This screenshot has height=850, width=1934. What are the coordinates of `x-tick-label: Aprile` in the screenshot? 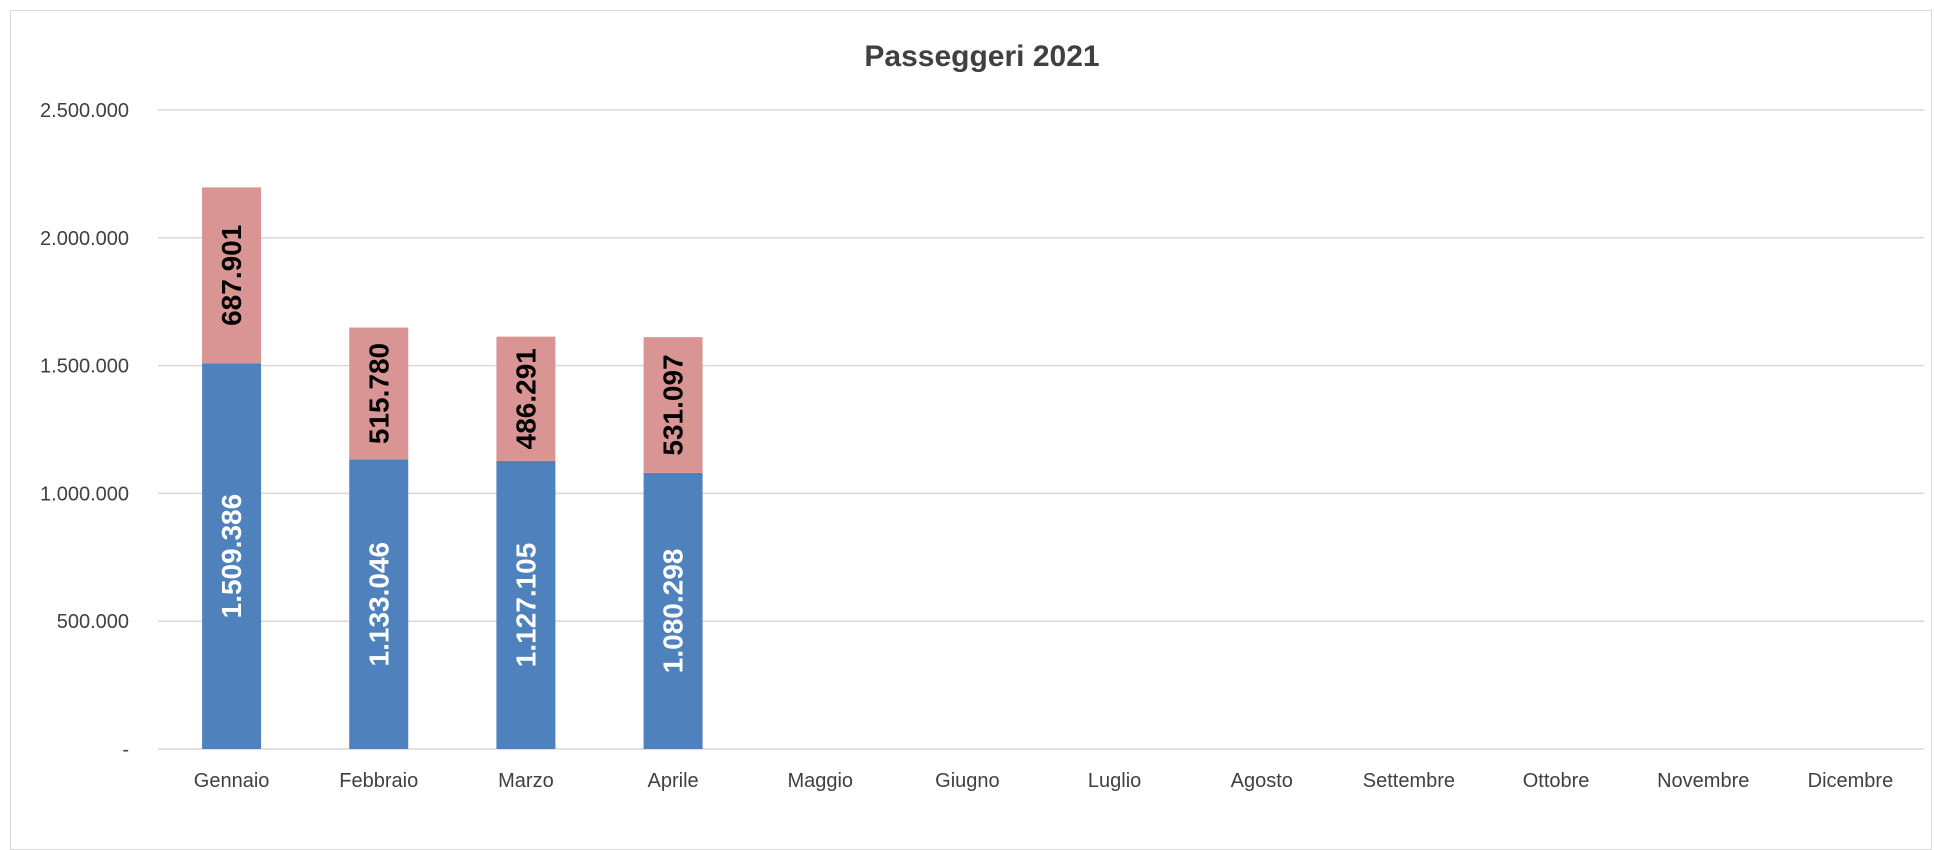 It's located at (673, 781).